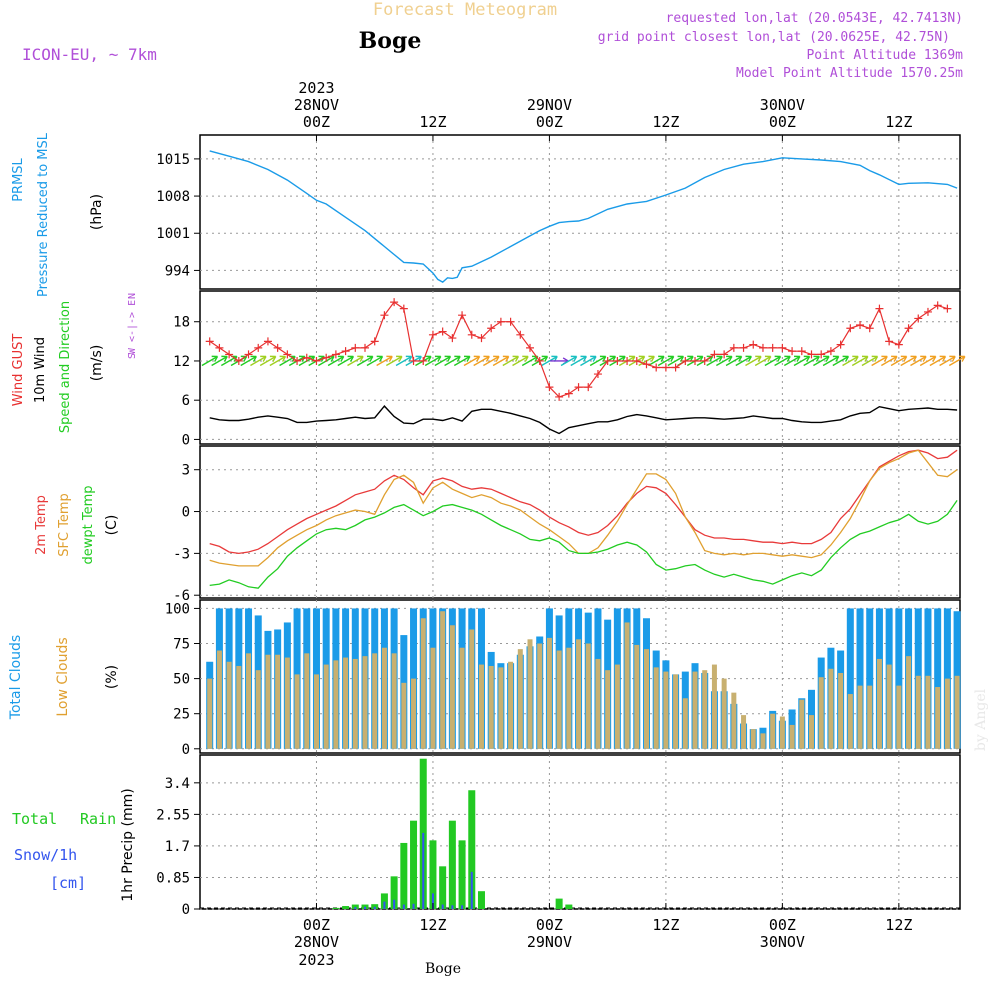  I want to click on temperature-panel: -6 -3 0 3, so click(567, 524).